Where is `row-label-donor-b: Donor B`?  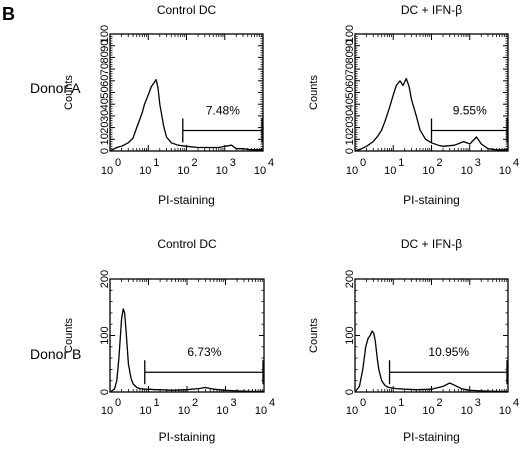
row-label-donor-b: Donor B is located at coordinates (55, 354).